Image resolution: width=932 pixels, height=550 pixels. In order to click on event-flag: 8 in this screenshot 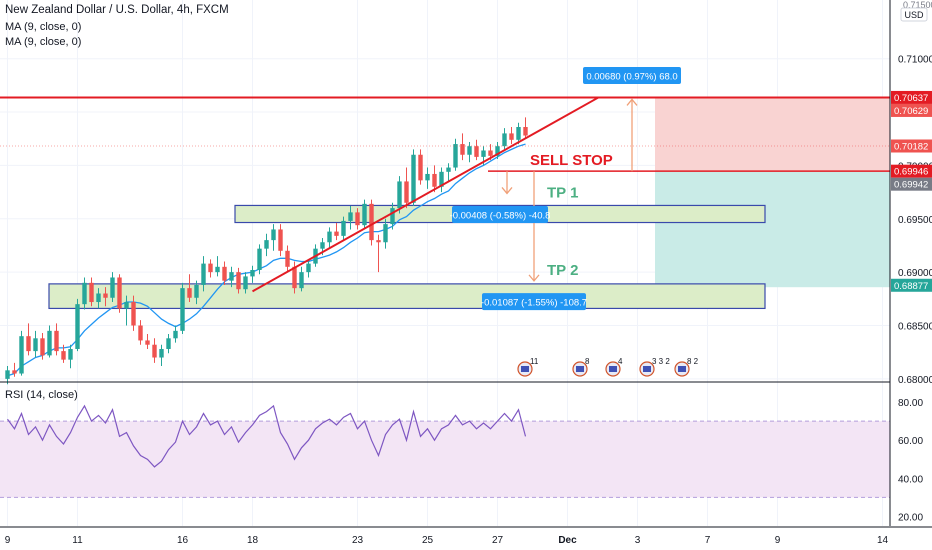, I will do `click(581, 367)`.